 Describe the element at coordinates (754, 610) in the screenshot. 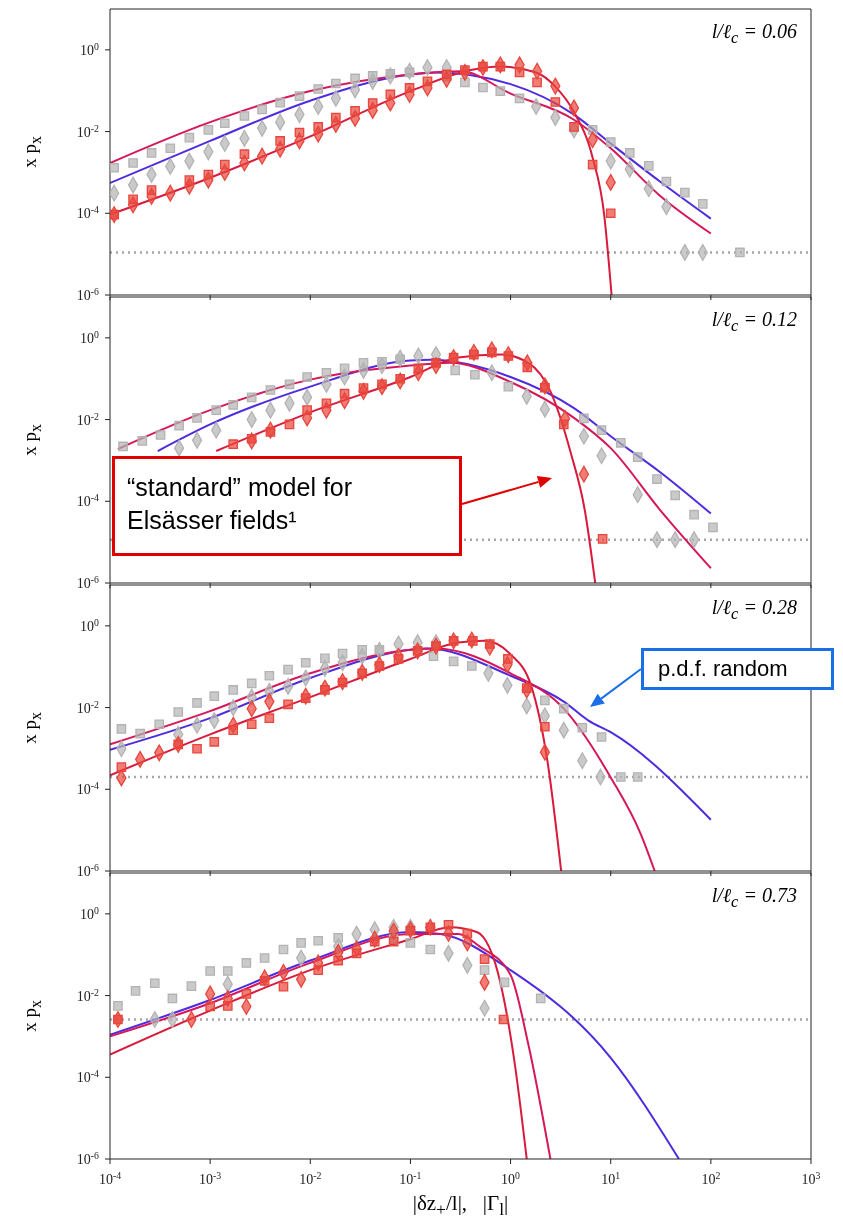

I see `text: l/ℓ$_{c}$ = 0.28` at that location.